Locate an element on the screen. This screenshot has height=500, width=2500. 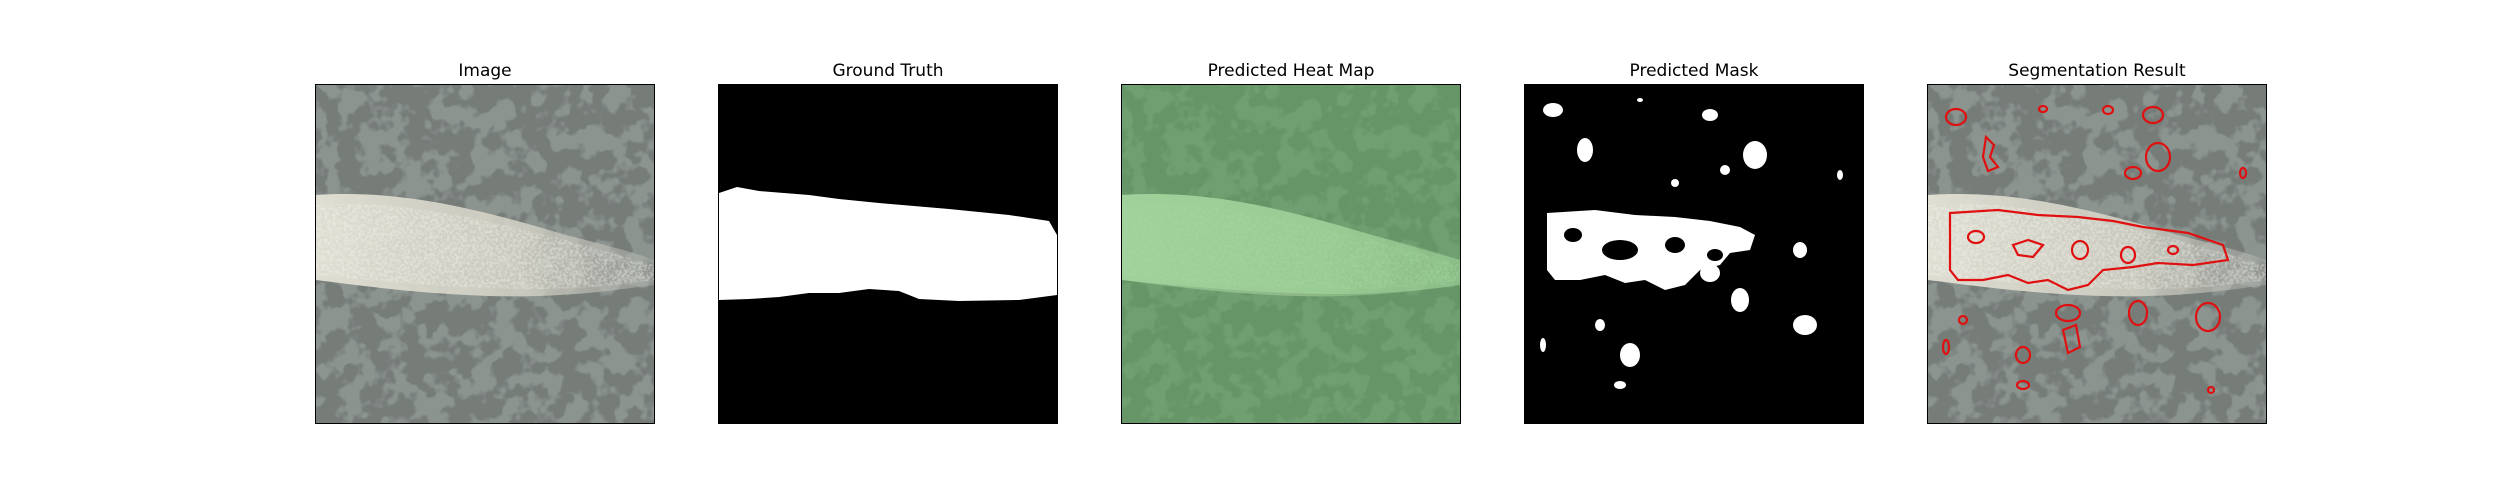
granite-image is located at coordinates (485, 254).